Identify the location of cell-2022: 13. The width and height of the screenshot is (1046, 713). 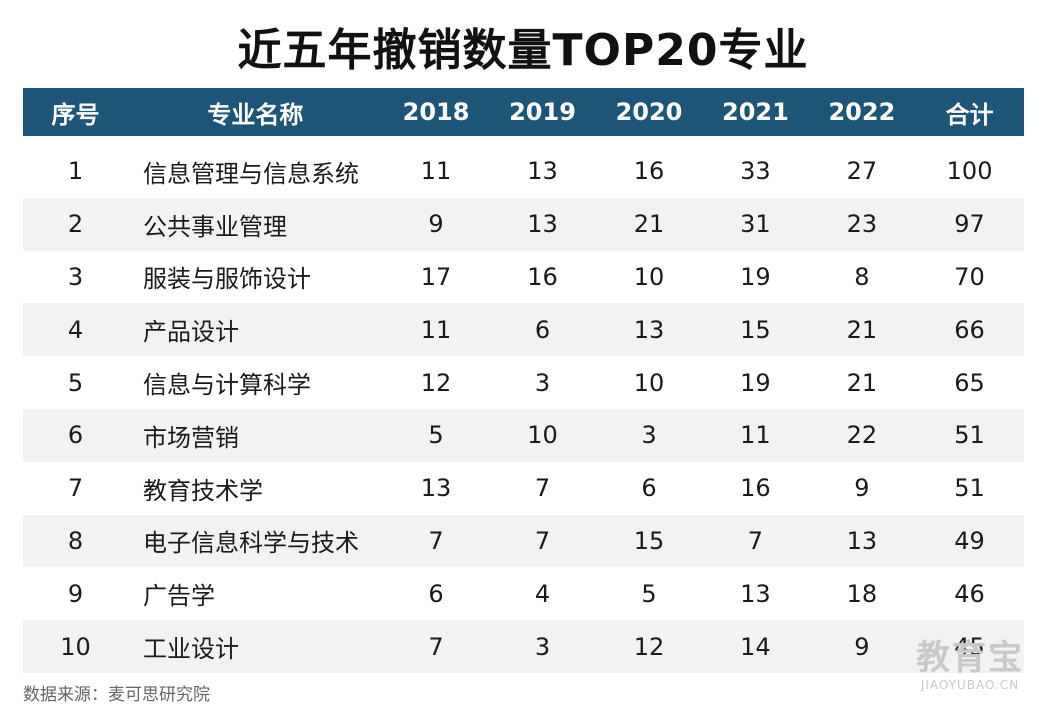
(862, 540).